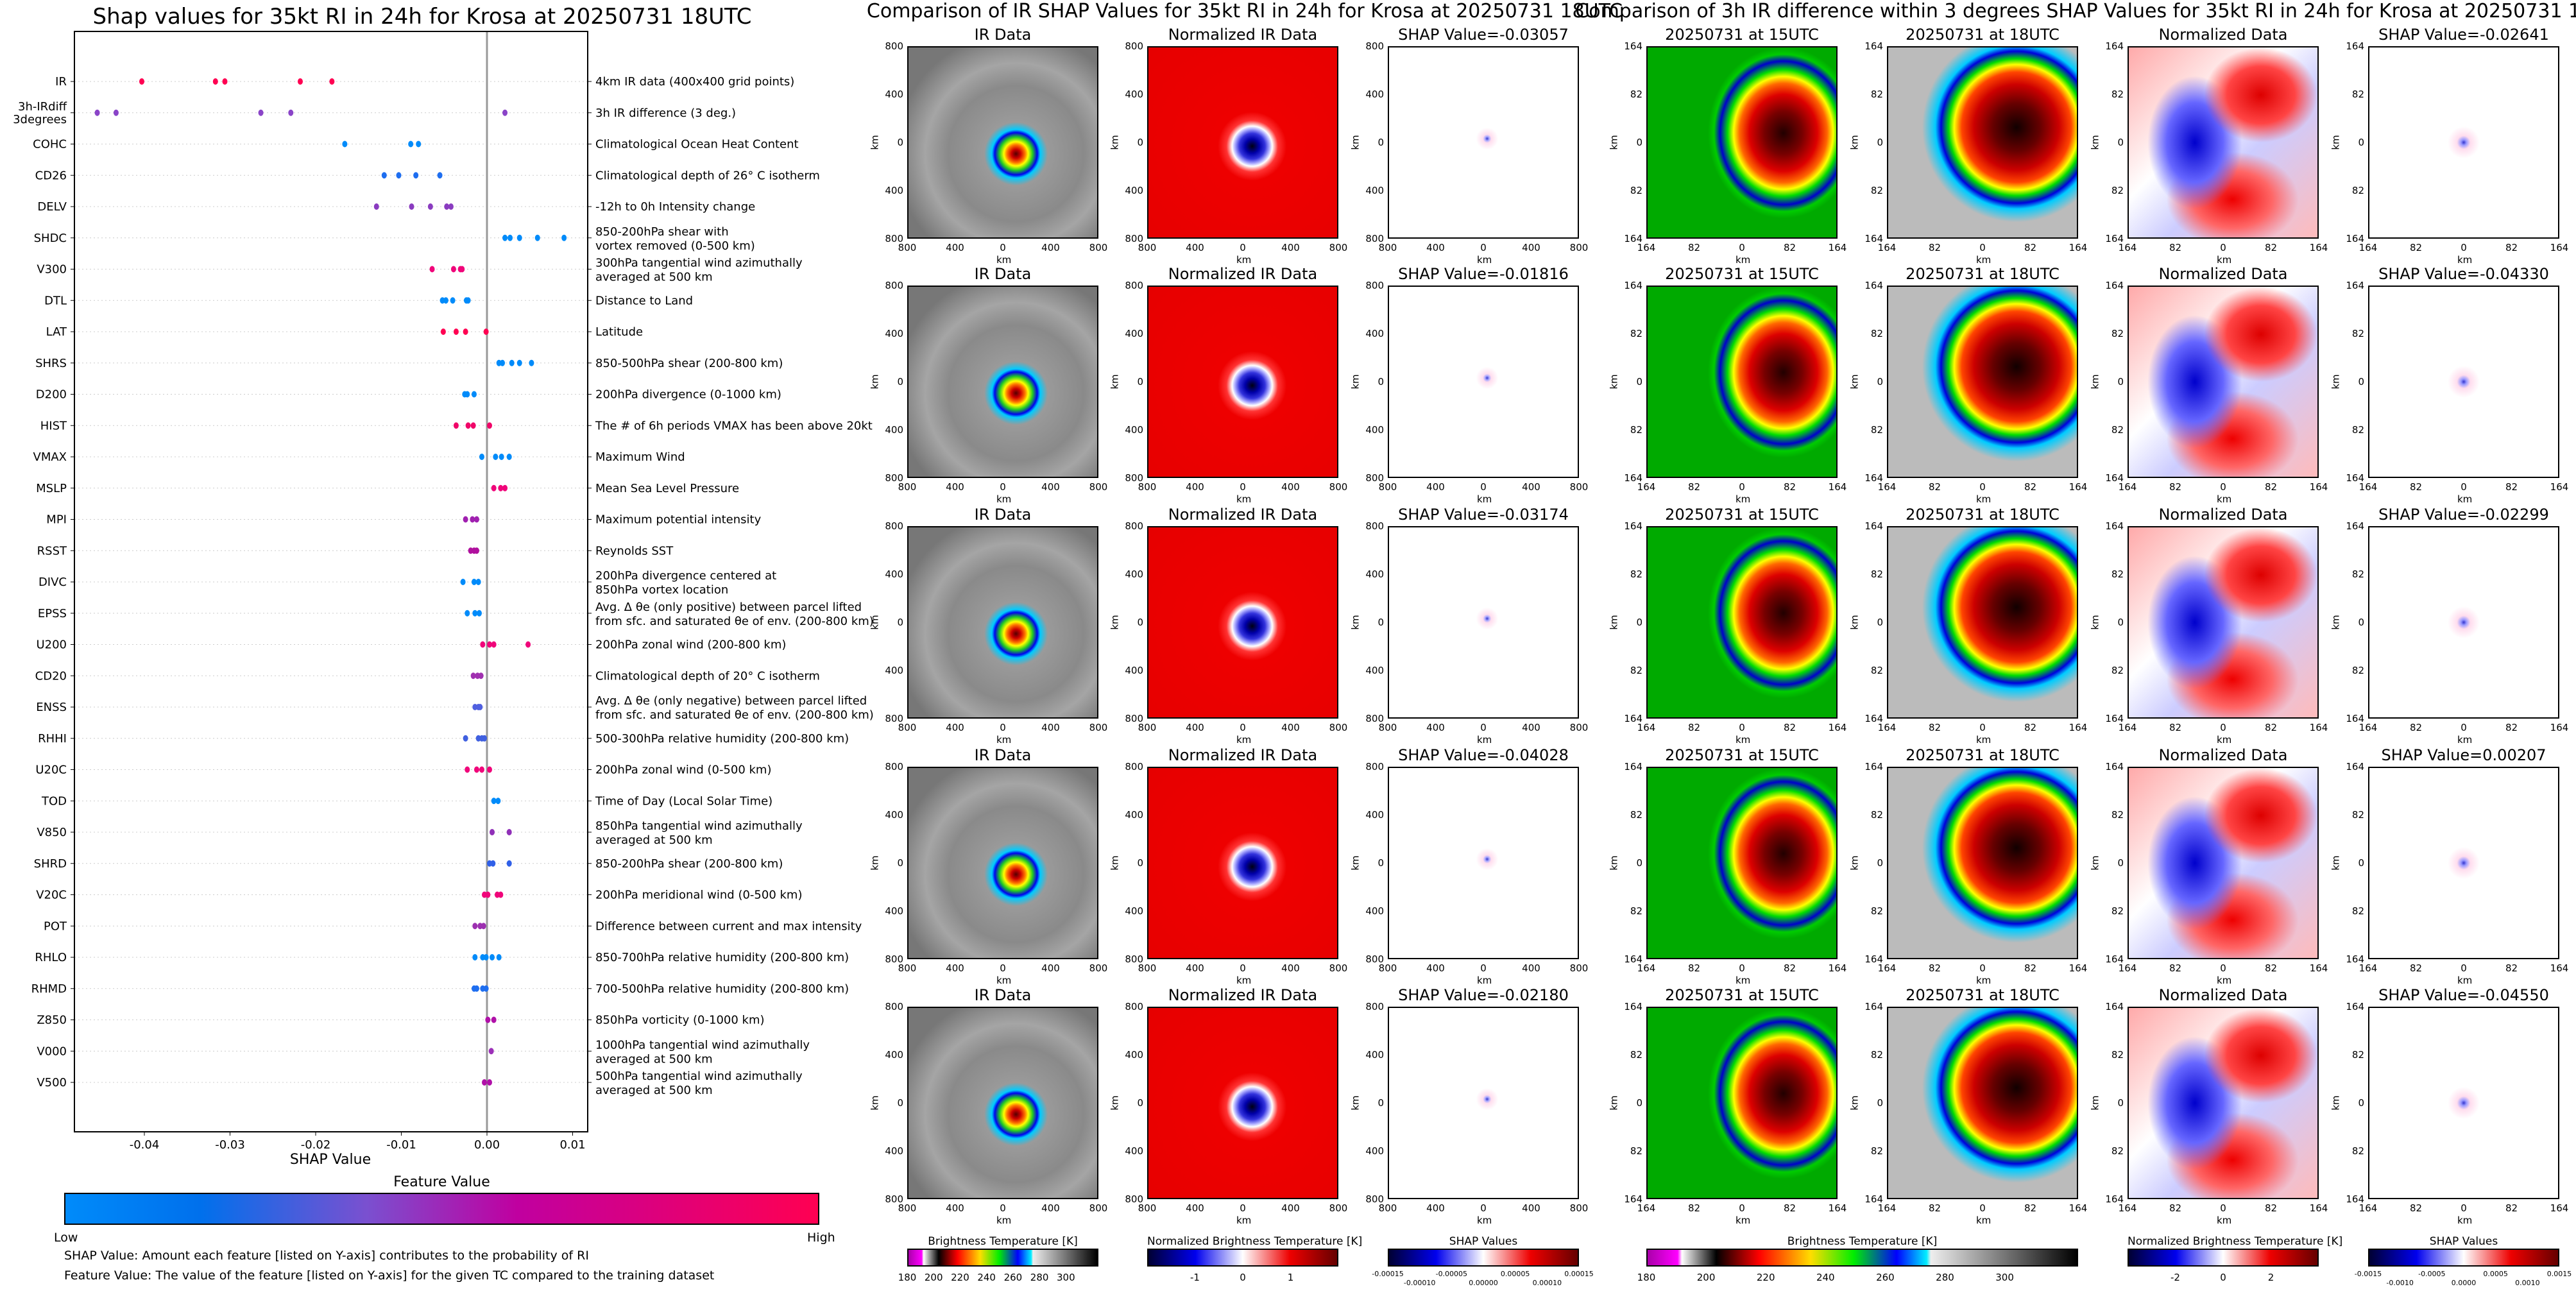  Describe the element at coordinates (634, 551) in the screenshot. I see `feature-description: Reynolds SST` at that location.